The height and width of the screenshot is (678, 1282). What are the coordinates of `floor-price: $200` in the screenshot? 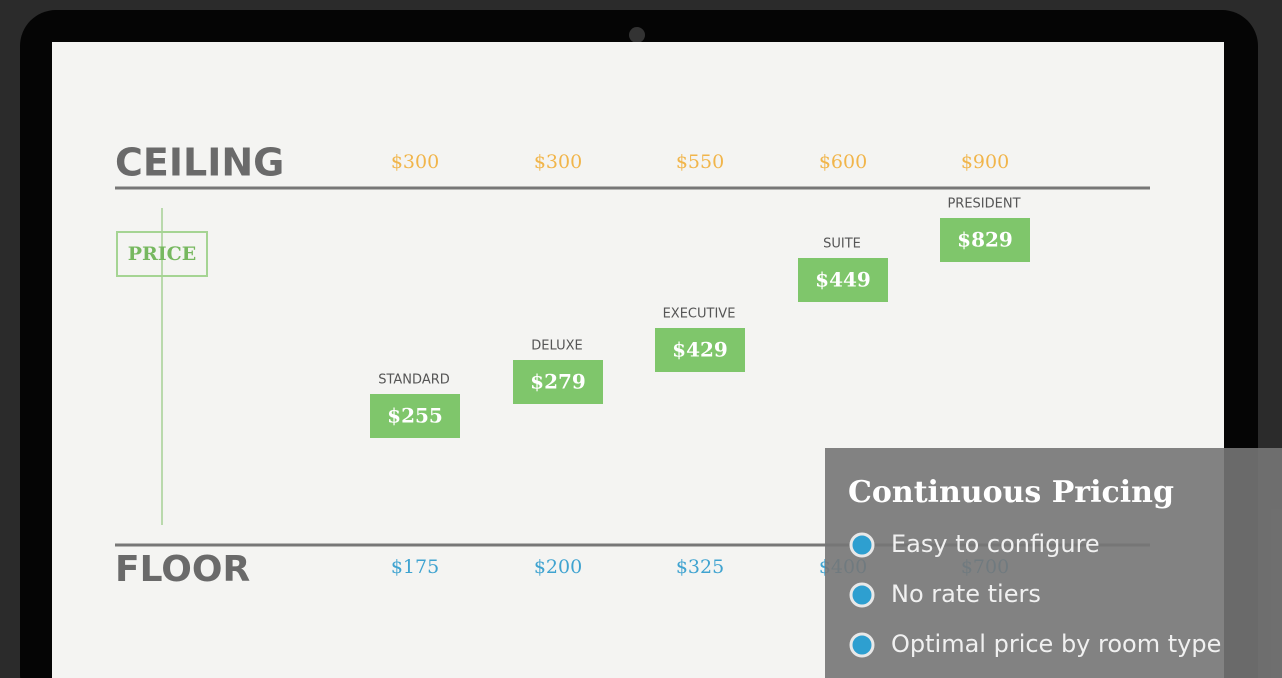 It's located at (558, 567).